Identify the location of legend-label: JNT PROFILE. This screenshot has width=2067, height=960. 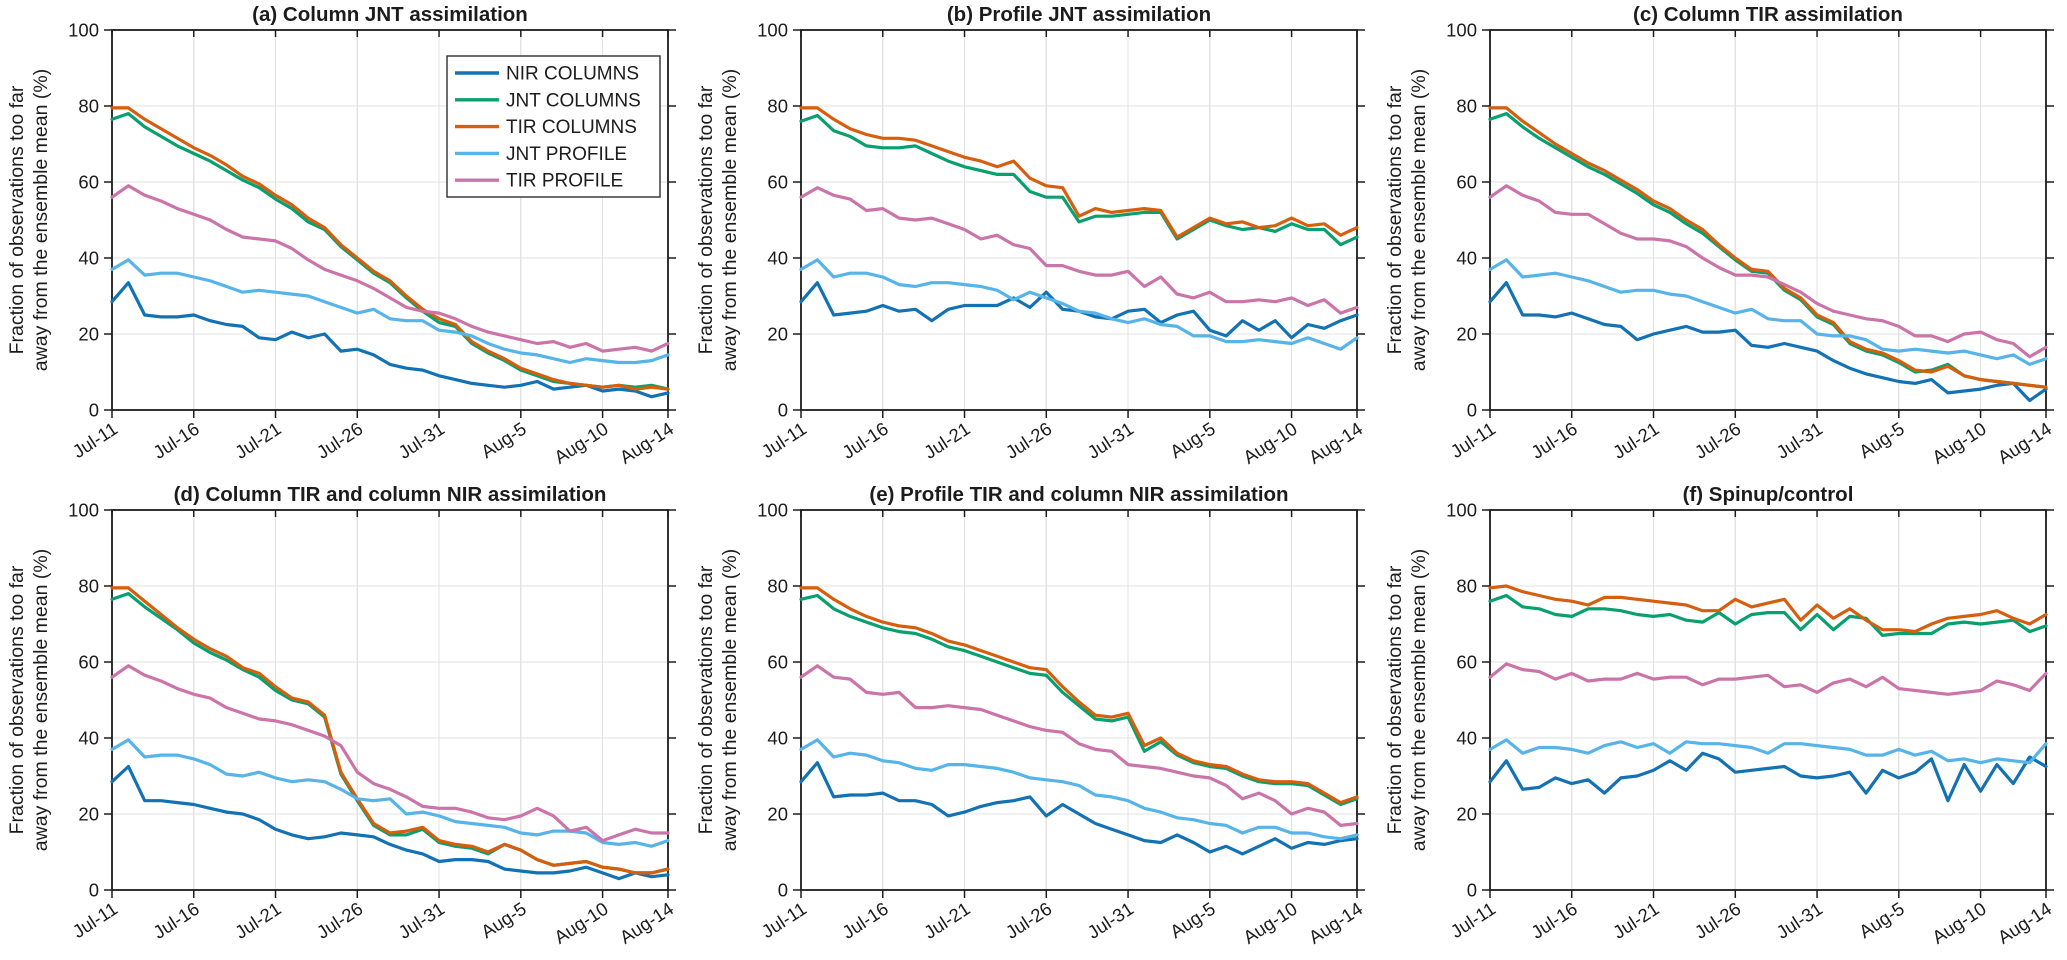
(566, 154).